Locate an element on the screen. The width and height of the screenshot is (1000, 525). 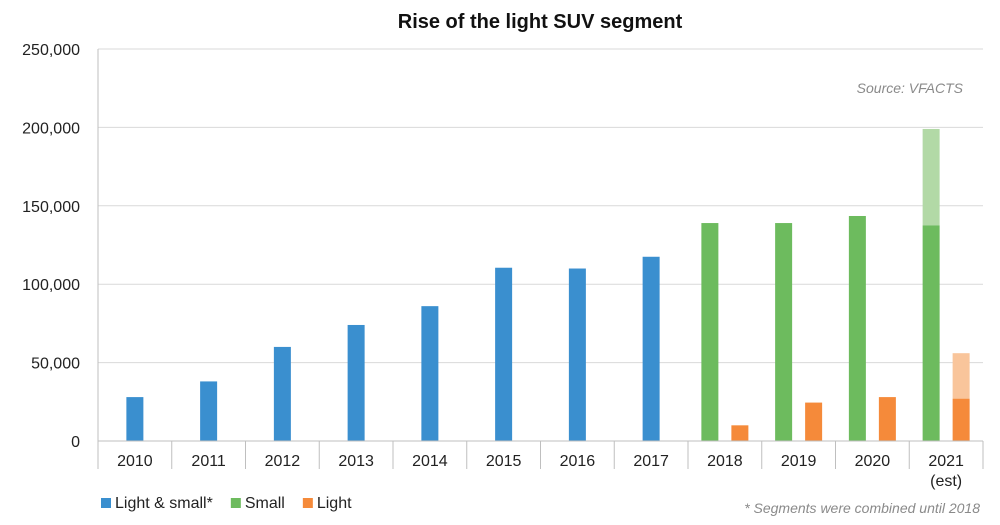
x-tick-label: 2020 is located at coordinates (873, 461).